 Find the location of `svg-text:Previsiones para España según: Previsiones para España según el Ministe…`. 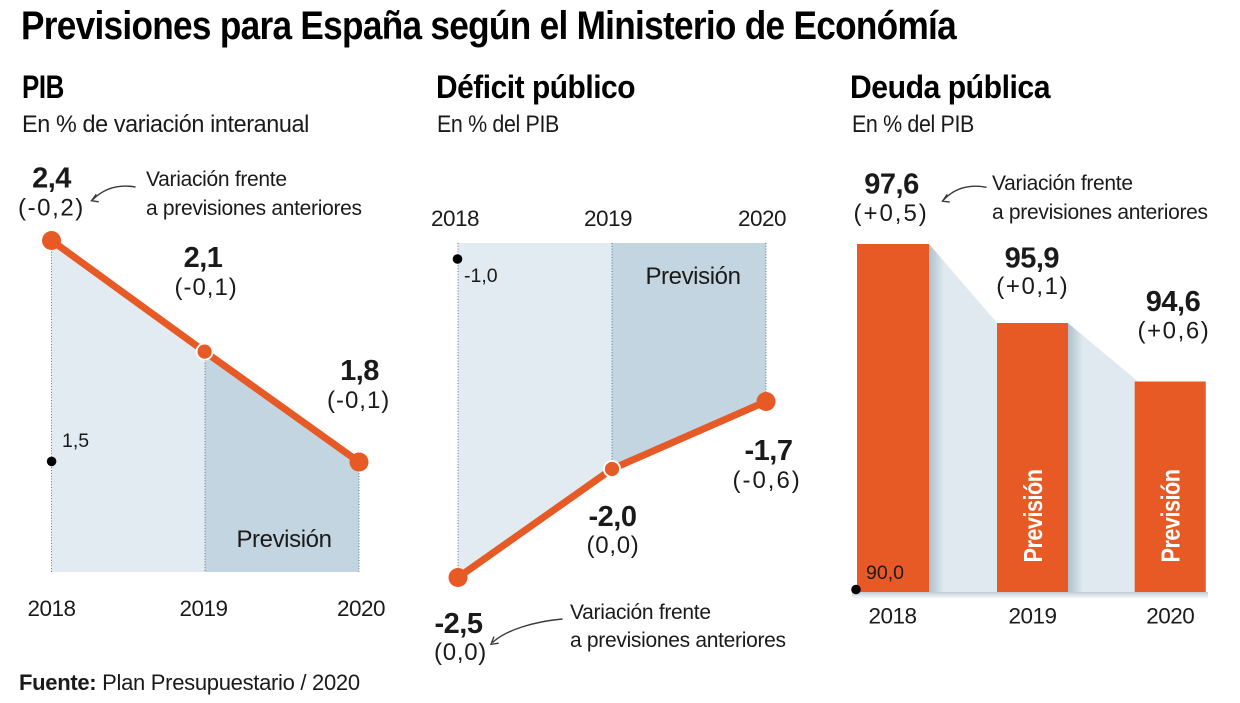

svg-text:Previsiones para España según: Previsiones para España según el Ministe… is located at coordinates (489, 26).